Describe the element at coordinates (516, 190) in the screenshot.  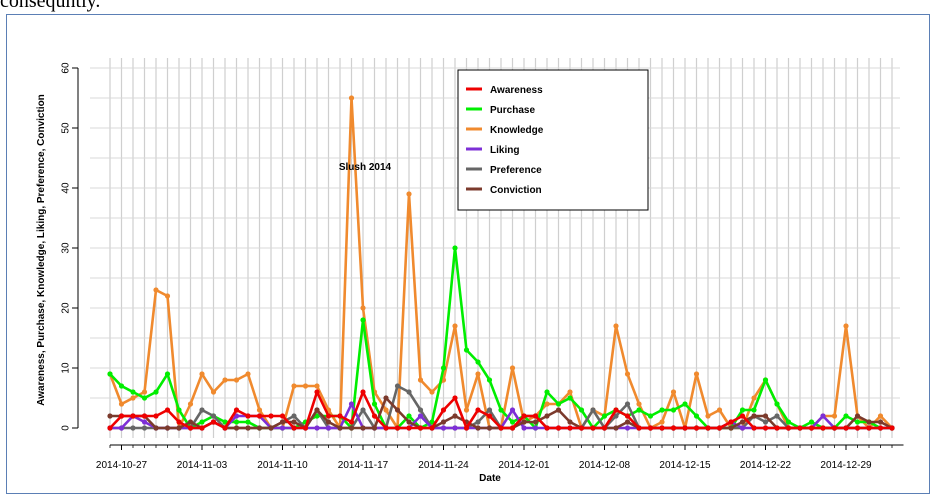
I see `legend-label: Conviction` at that location.